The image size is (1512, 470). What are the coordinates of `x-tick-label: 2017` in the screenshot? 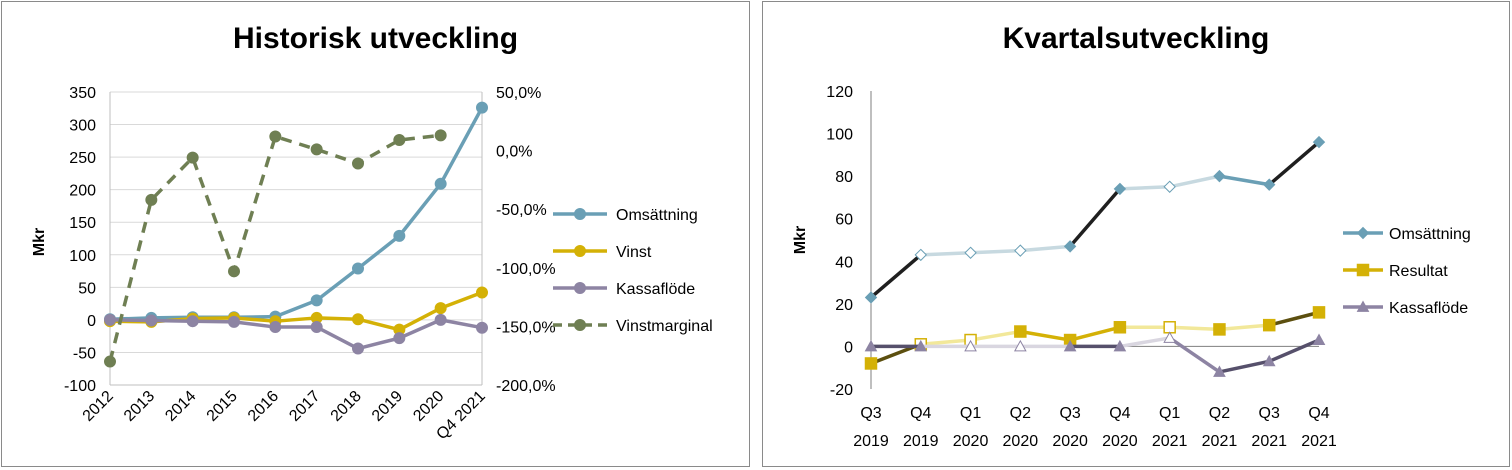 It's located at (304, 406).